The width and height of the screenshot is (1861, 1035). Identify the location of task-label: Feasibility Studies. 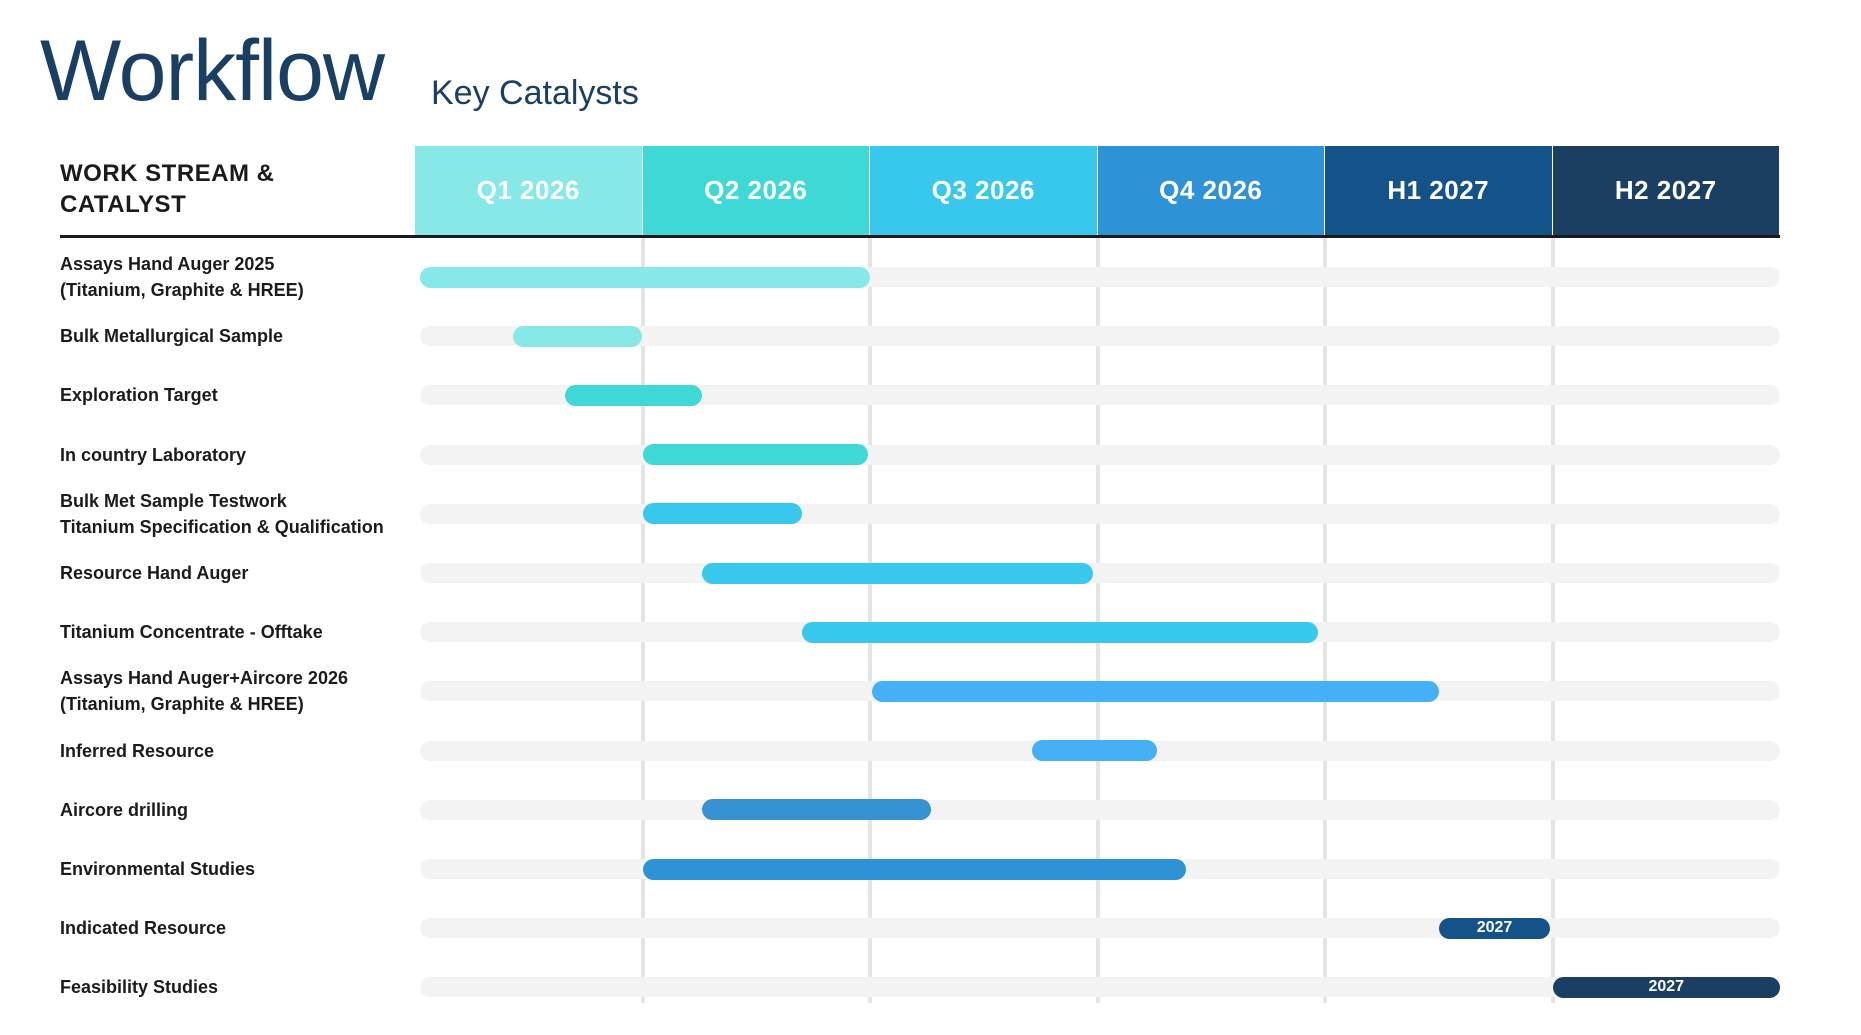
(139, 987).